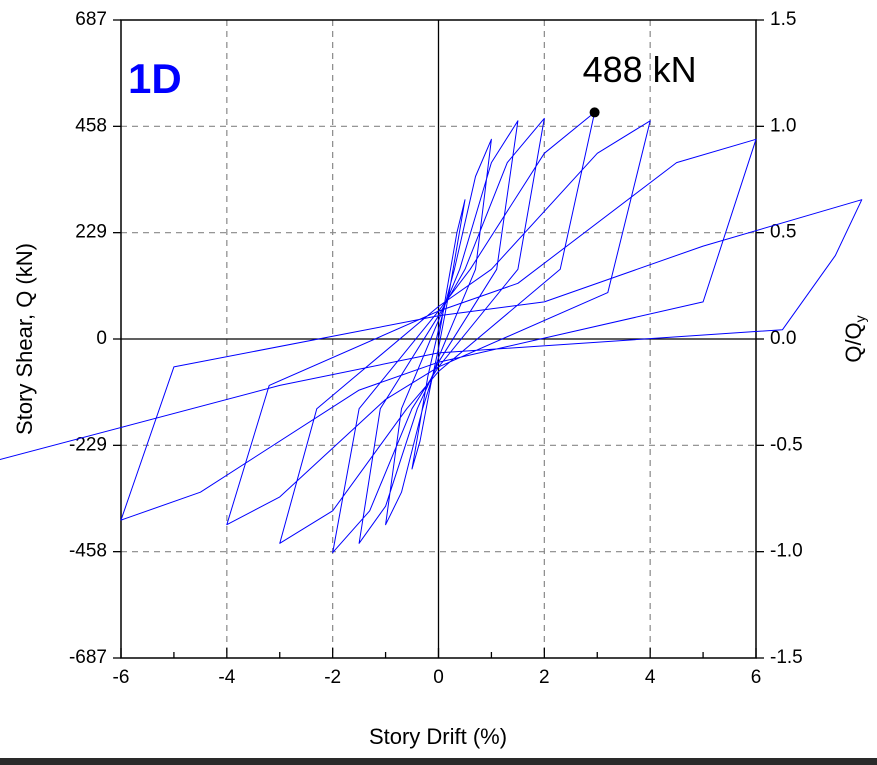 The width and height of the screenshot is (877, 765). Describe the element at coordinates (860, 318) in the screenshot. I see `y2-title-sub: y` at that location.